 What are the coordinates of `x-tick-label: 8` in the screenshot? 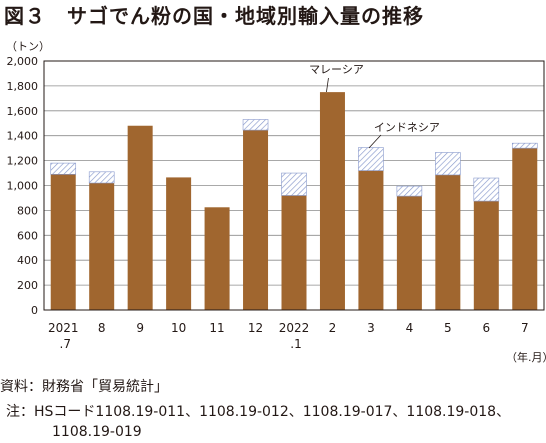 It's located at (102, 328).